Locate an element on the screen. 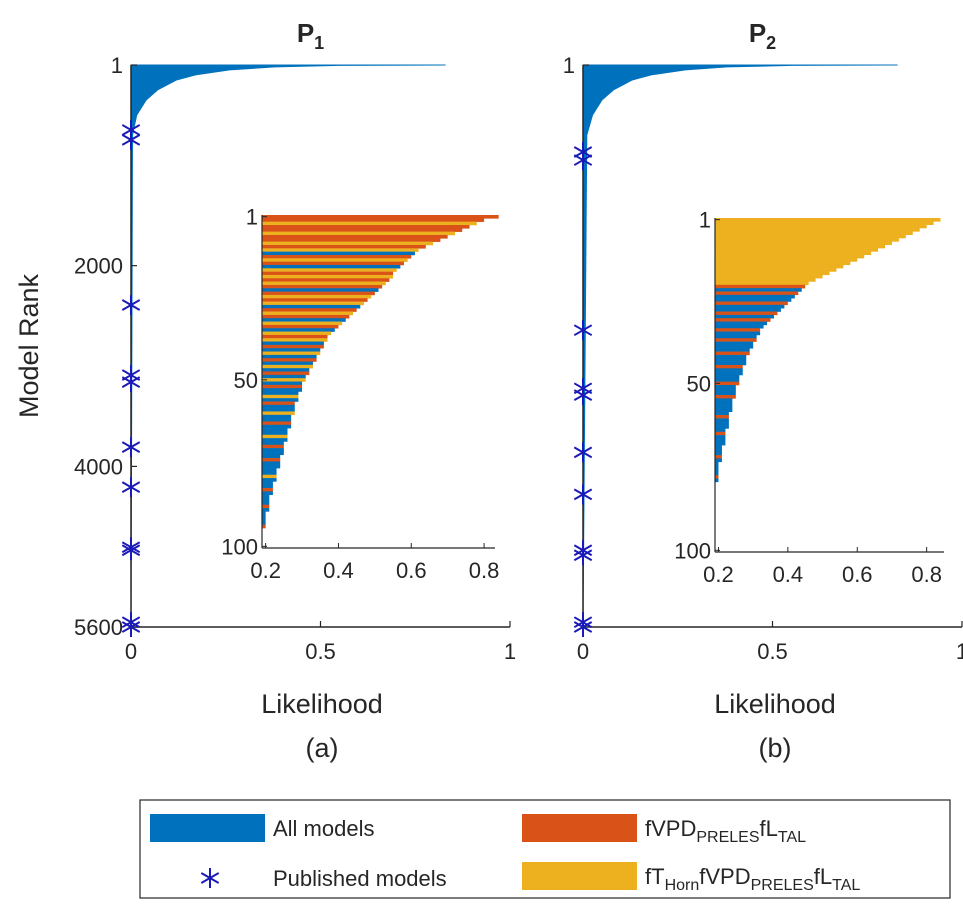 The width and height of the screenshot is (963, 907). panel-title: P2 is located at coordinates (762, 35).